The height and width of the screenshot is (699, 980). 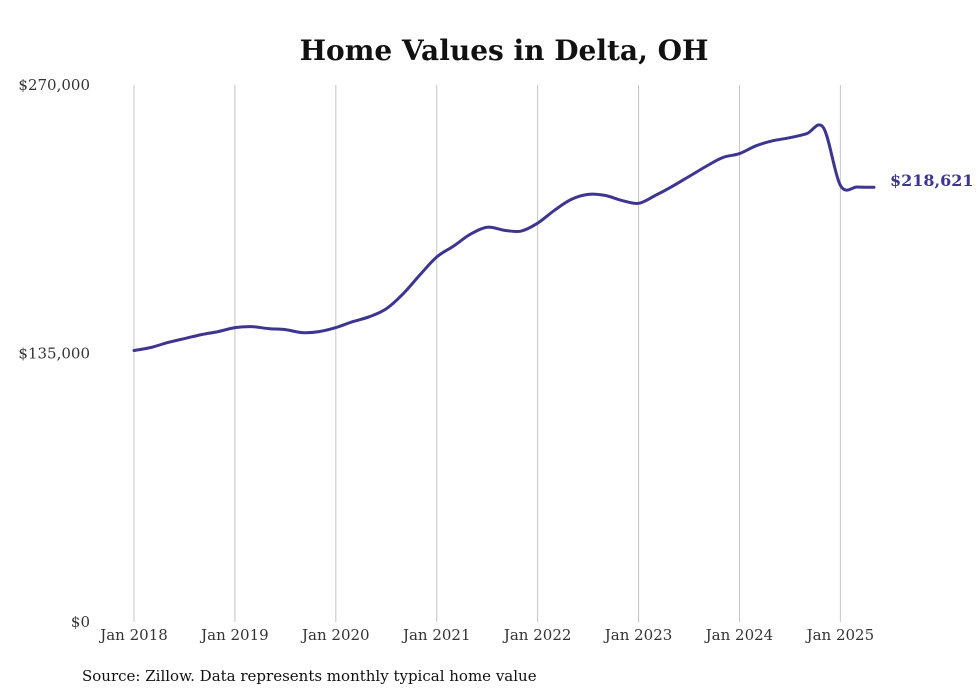 What do you see at coordinates (840, 635) in the screenshot?
I see `x-tick-label: Jan 2025` at bounding box center [840, 635].